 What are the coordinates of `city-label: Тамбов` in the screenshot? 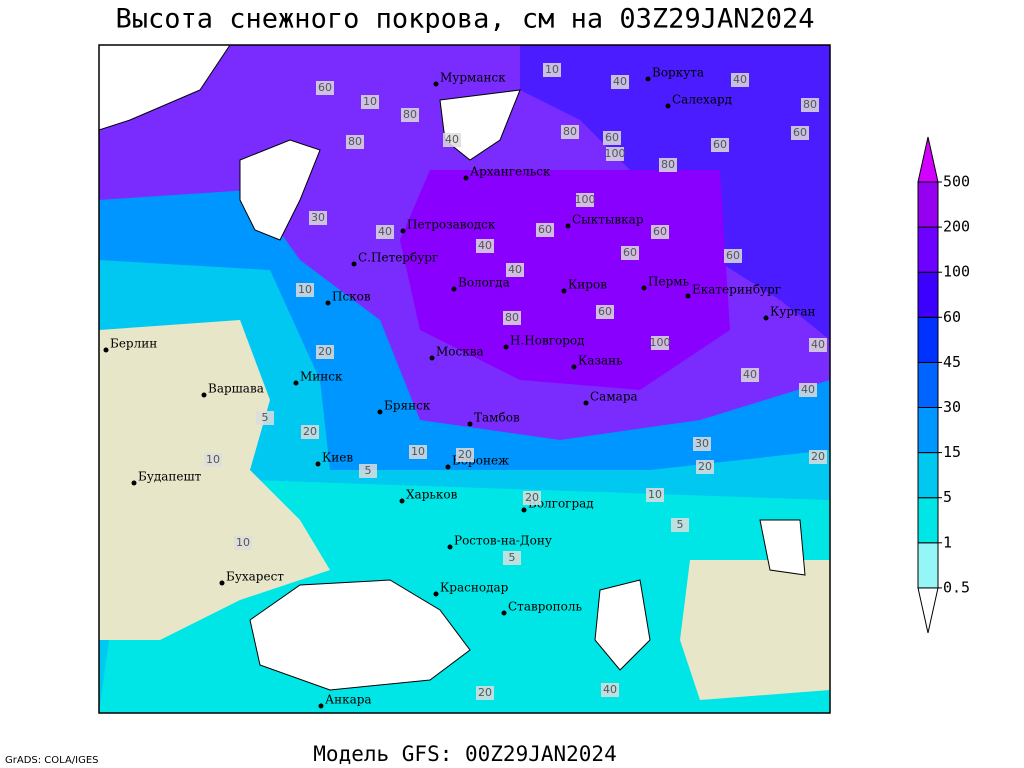 It's located at (497, 418).